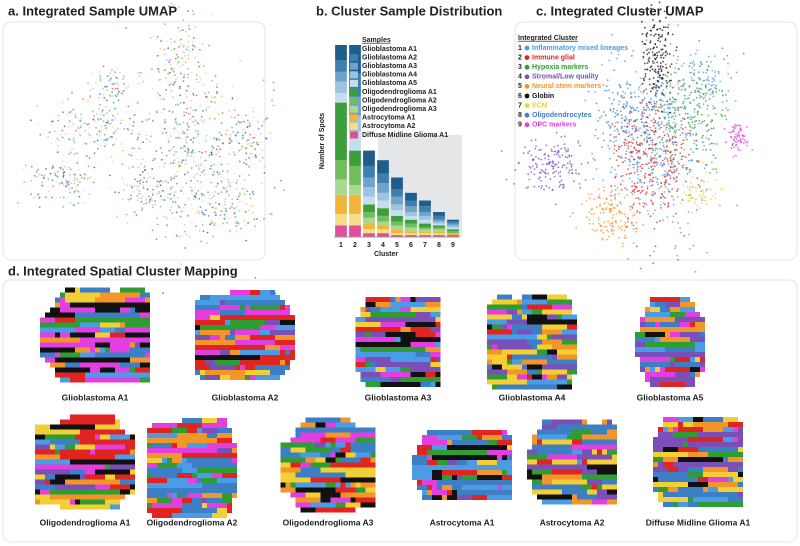 Image resolution: width=800 pixels, height=546 pixels. Describe the element at coordinates (527, 105) in the screenshot. I see `legend-dot` at that location.